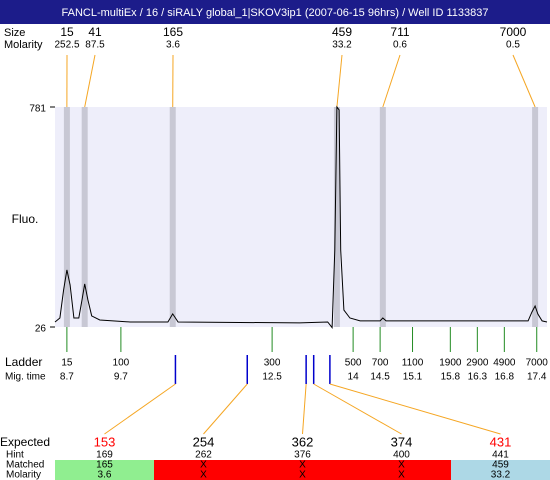  I want to click on y-tick-label: 26, so click(41, 329).